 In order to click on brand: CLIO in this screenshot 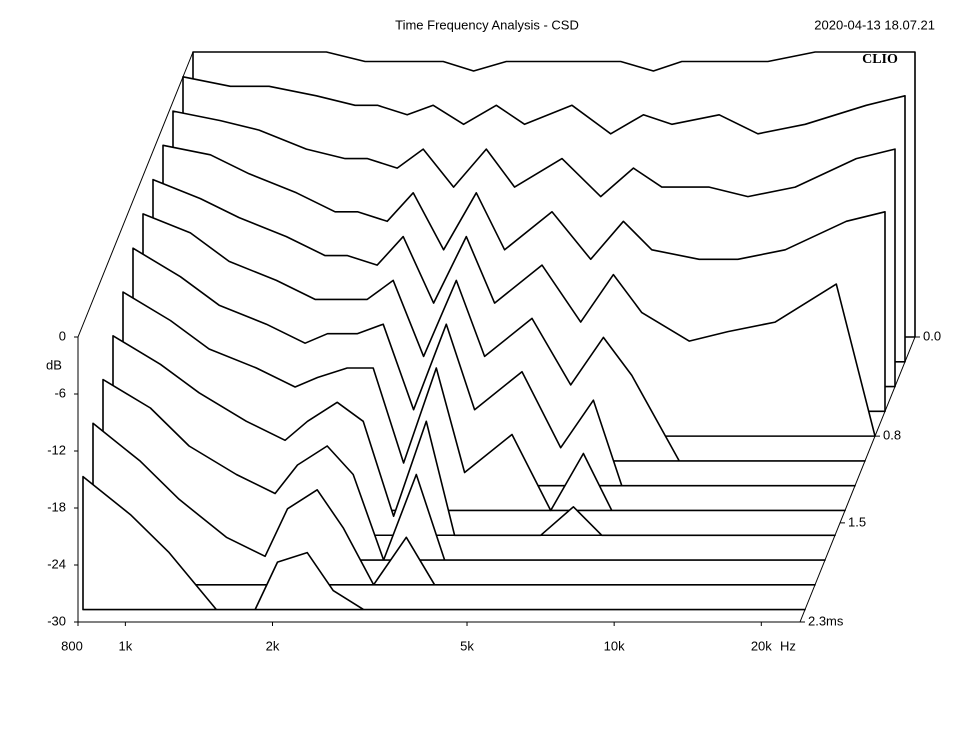, I will do `click(880, 59)`.